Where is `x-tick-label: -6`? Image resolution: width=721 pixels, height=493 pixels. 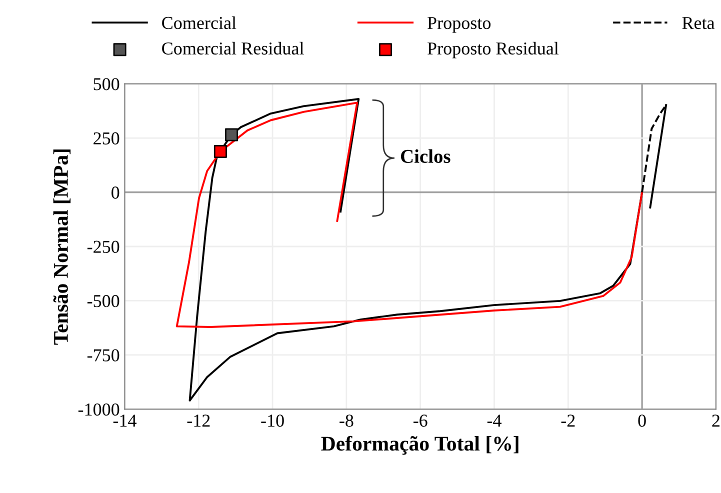 x-tick-label: -6 is located at coordinates (420, 420).